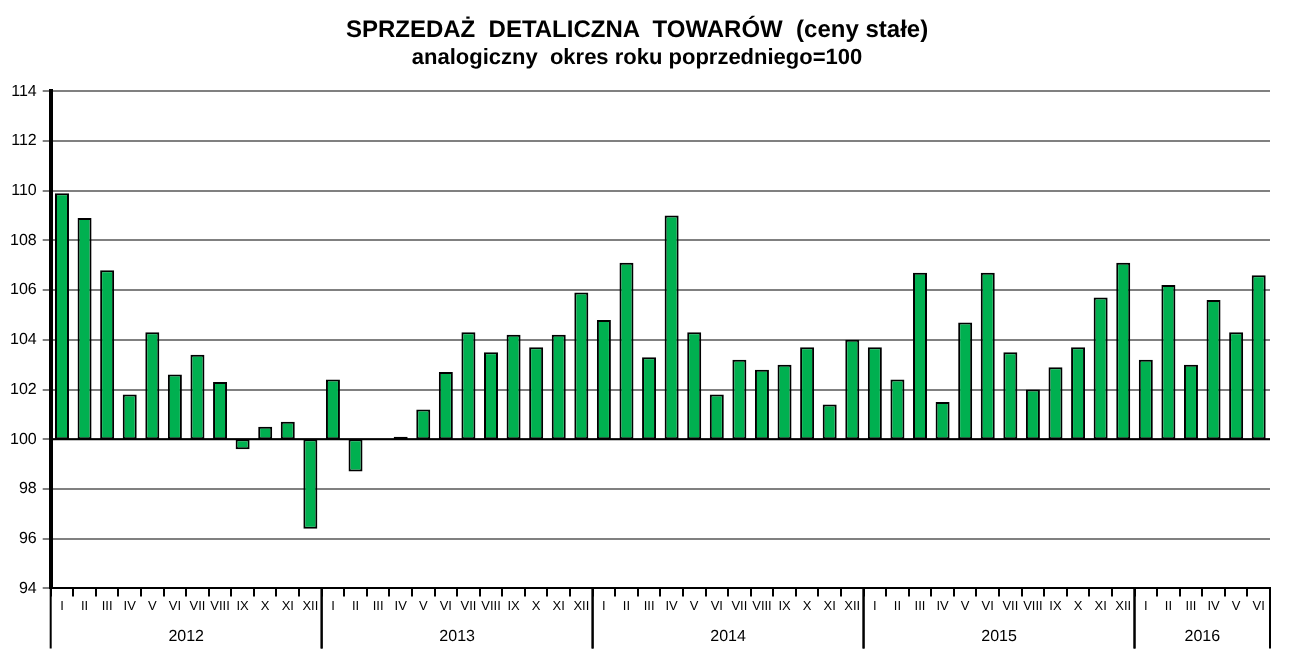 This screenshot has width=1290, height=660. Describe the element at coordinates (637, 58) in the screenshot. I see `chart-subtitle: analogiczny okres roku poprzedniego=100` at that location.